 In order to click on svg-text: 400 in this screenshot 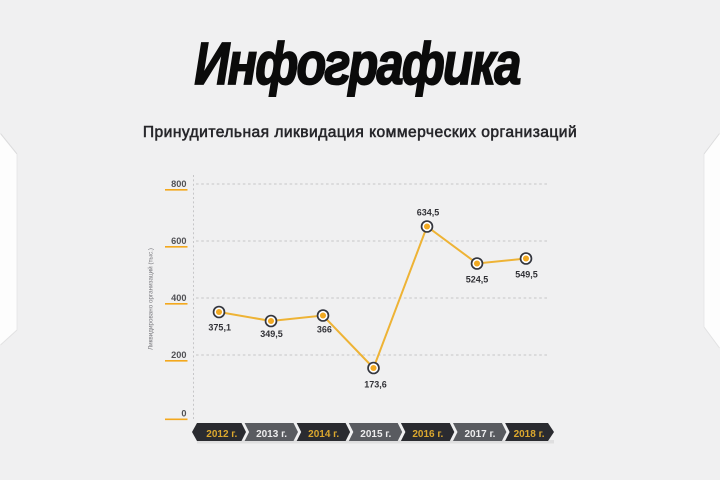, I will do `click(178, 298)`.